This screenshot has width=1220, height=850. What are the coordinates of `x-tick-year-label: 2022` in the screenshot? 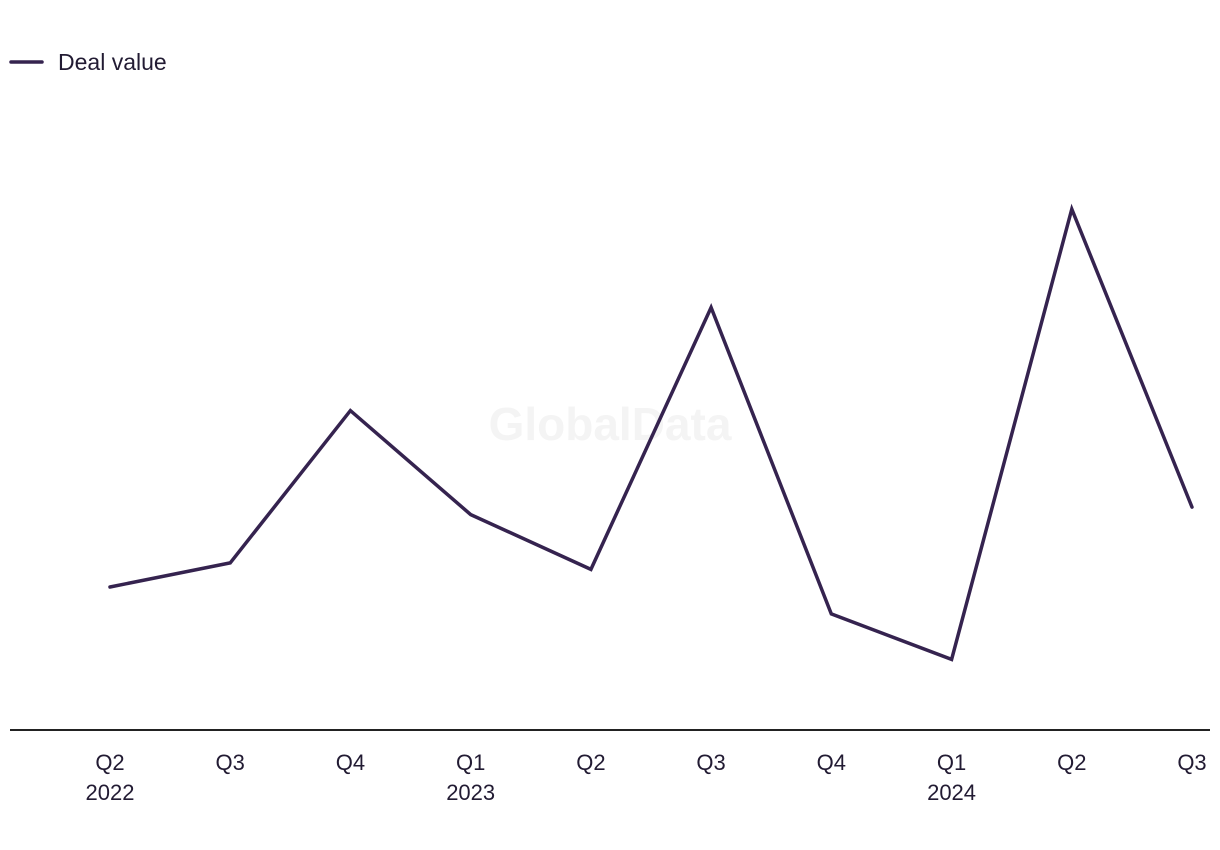 It's located at (110, 792).